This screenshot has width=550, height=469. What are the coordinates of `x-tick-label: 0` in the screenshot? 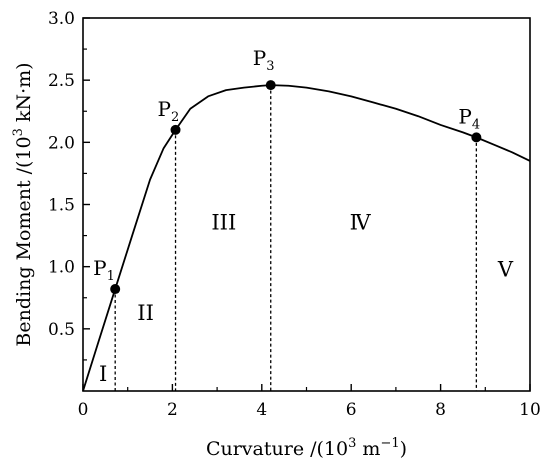 It's located at (83, 410).